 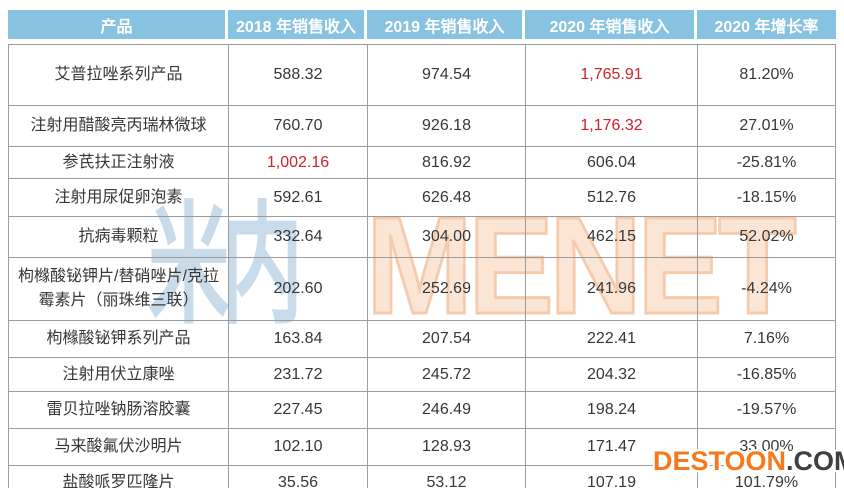 I want to click on revenue-2018-cell: 592.61, so click(x=297, y=197).